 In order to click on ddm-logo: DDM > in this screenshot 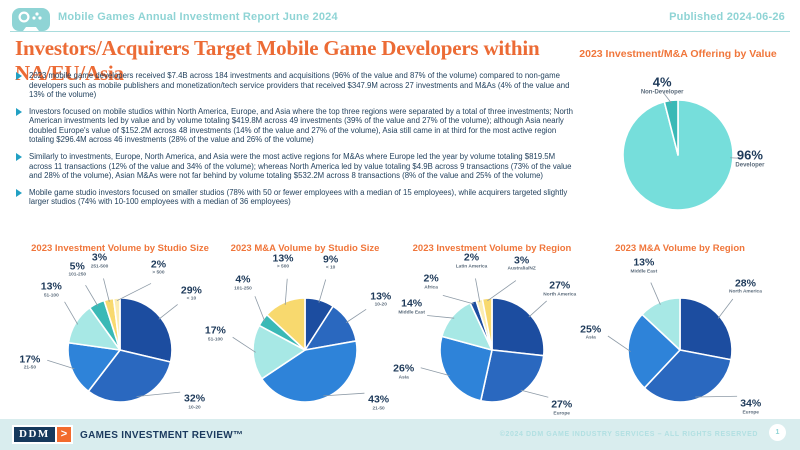, I will do `click(43, 435)`.